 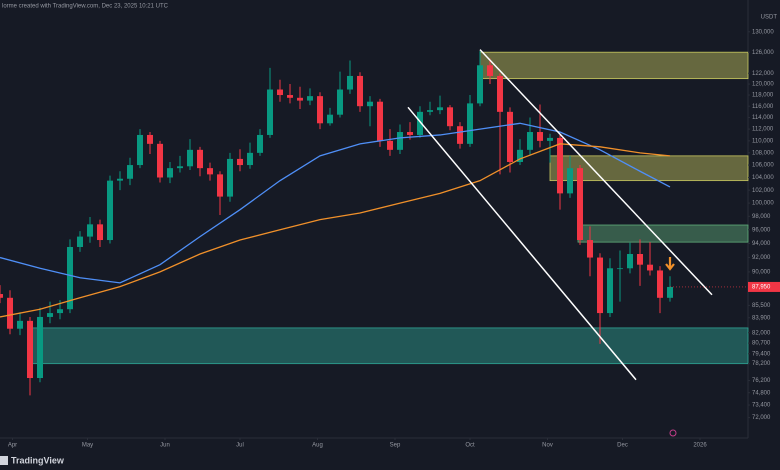 I want to click on x-tick-label: Dec, so click(x=622, y=446).